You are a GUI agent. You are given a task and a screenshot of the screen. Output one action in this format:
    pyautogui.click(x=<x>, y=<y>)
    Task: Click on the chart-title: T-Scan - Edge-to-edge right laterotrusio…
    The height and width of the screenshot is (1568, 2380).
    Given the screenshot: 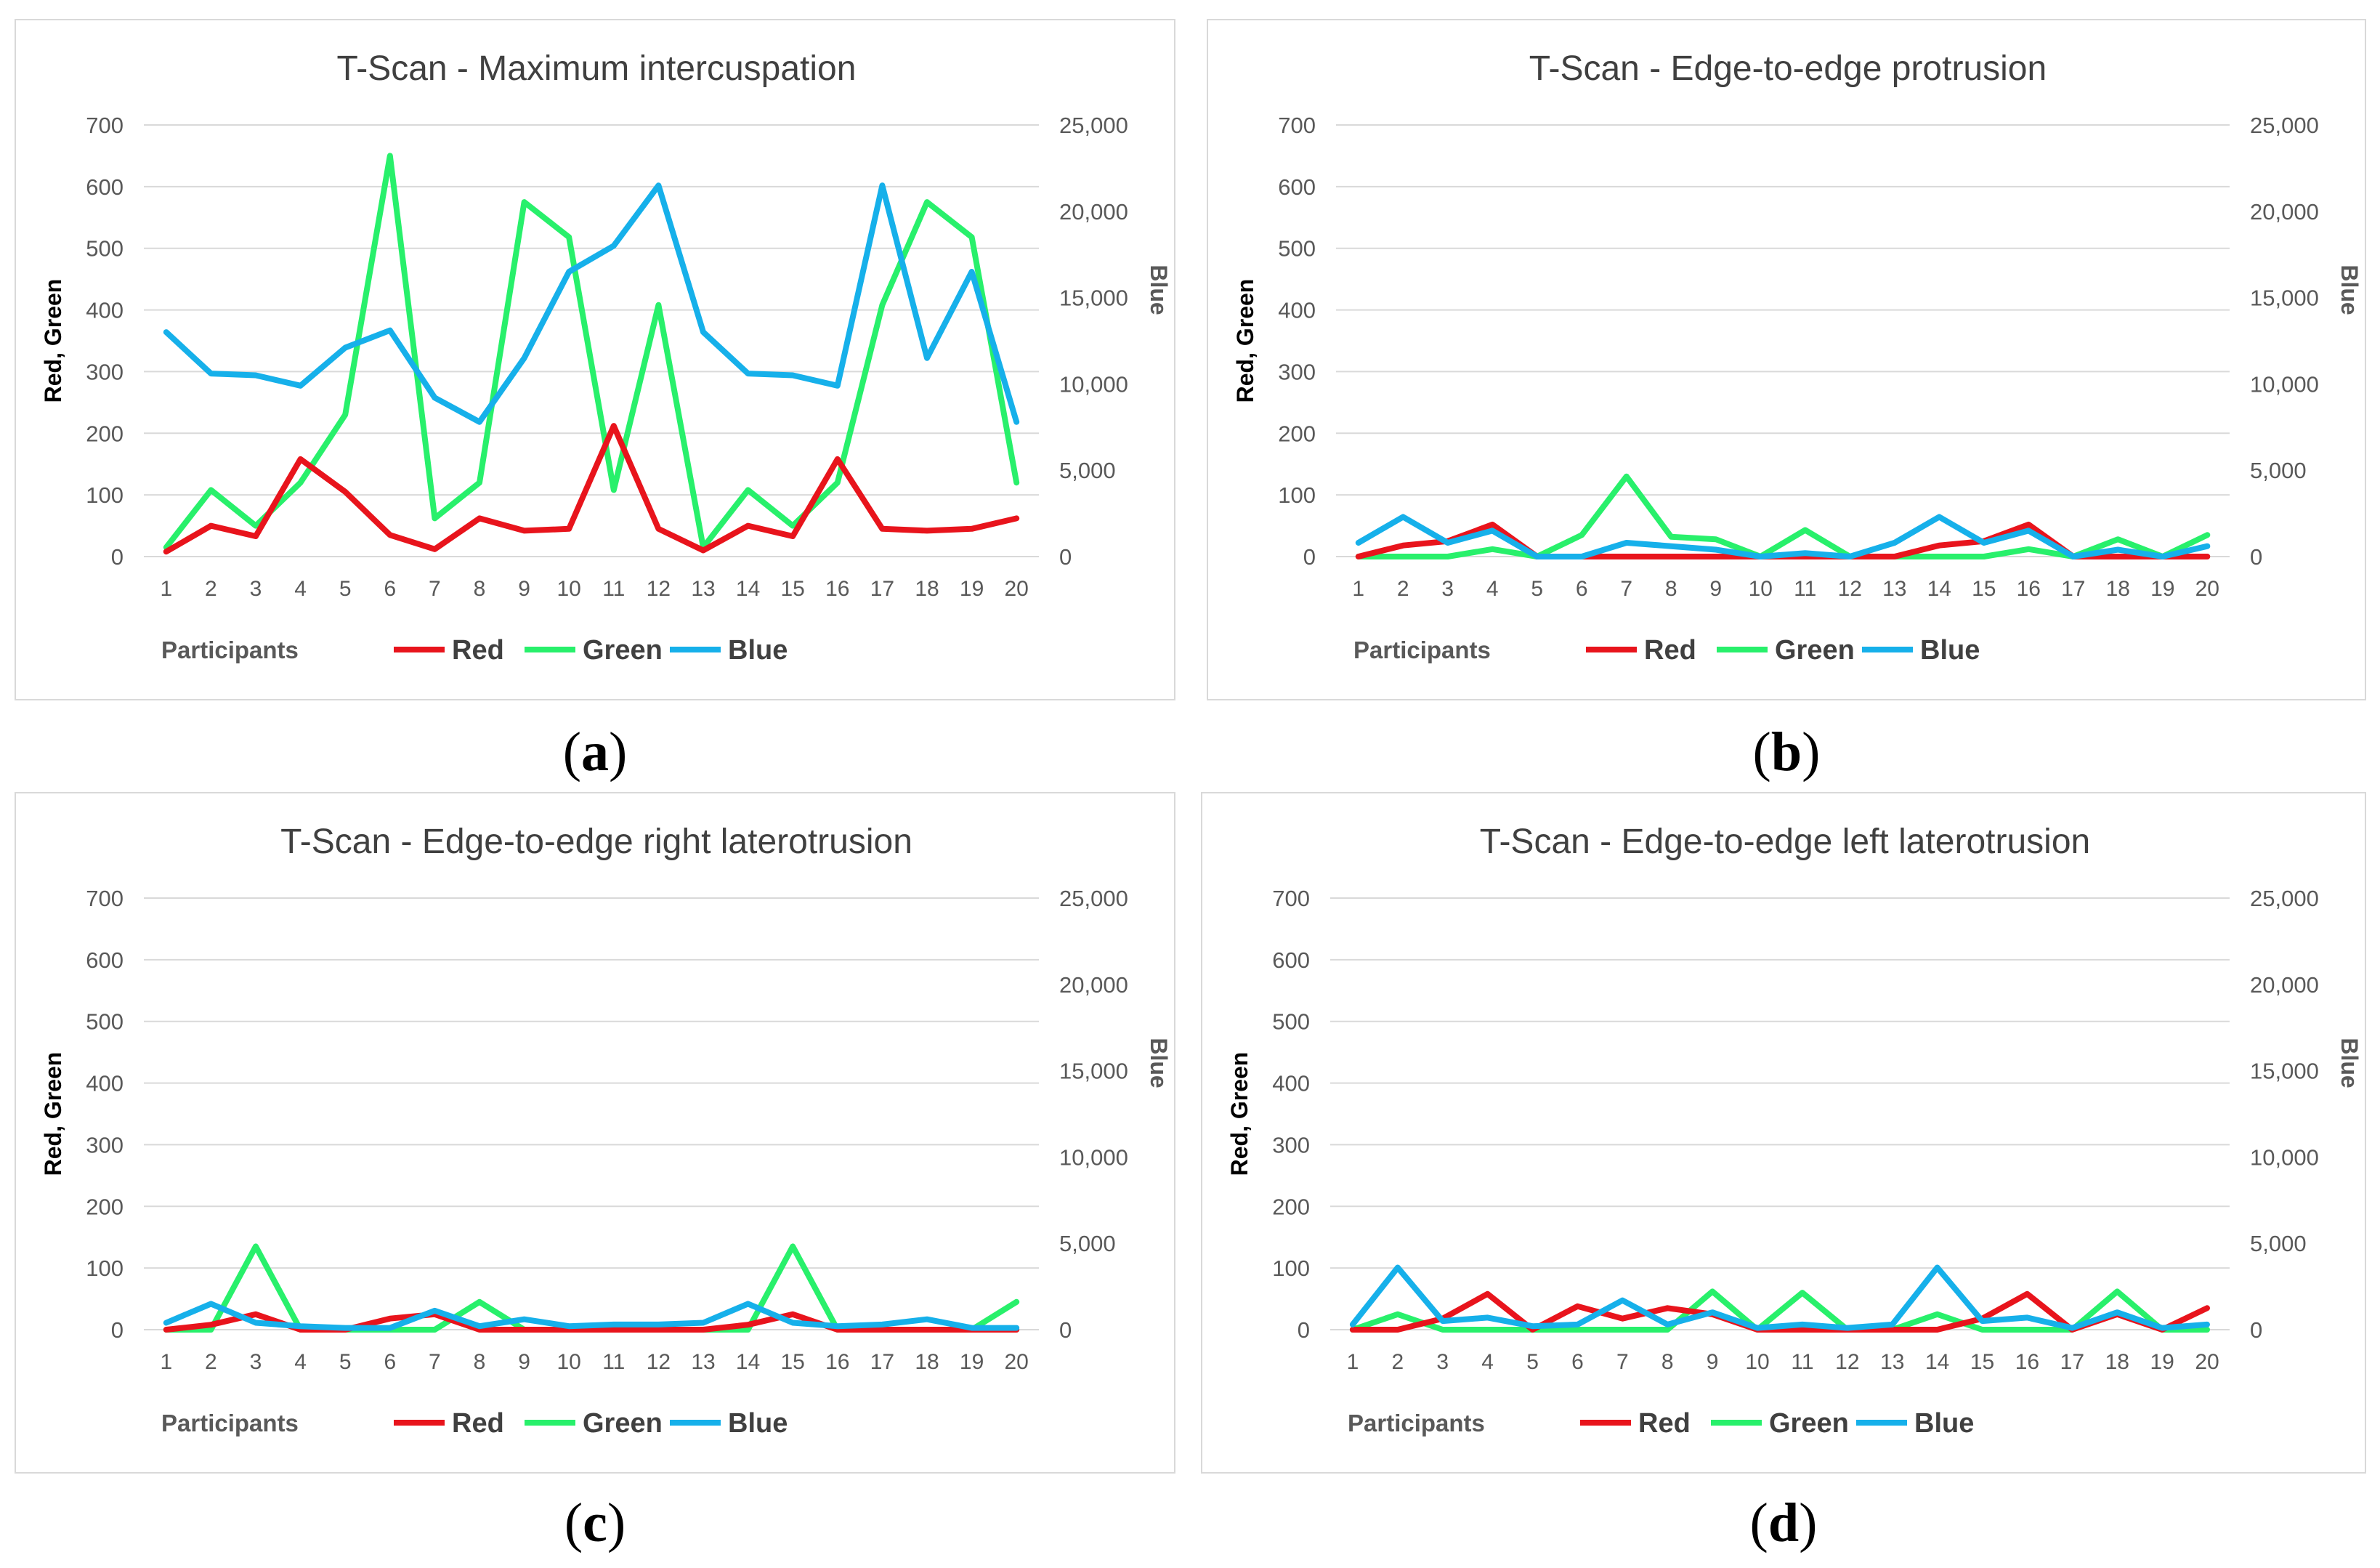 What is the action you would take?
    pyautogui.click(x=596, y=842)
    